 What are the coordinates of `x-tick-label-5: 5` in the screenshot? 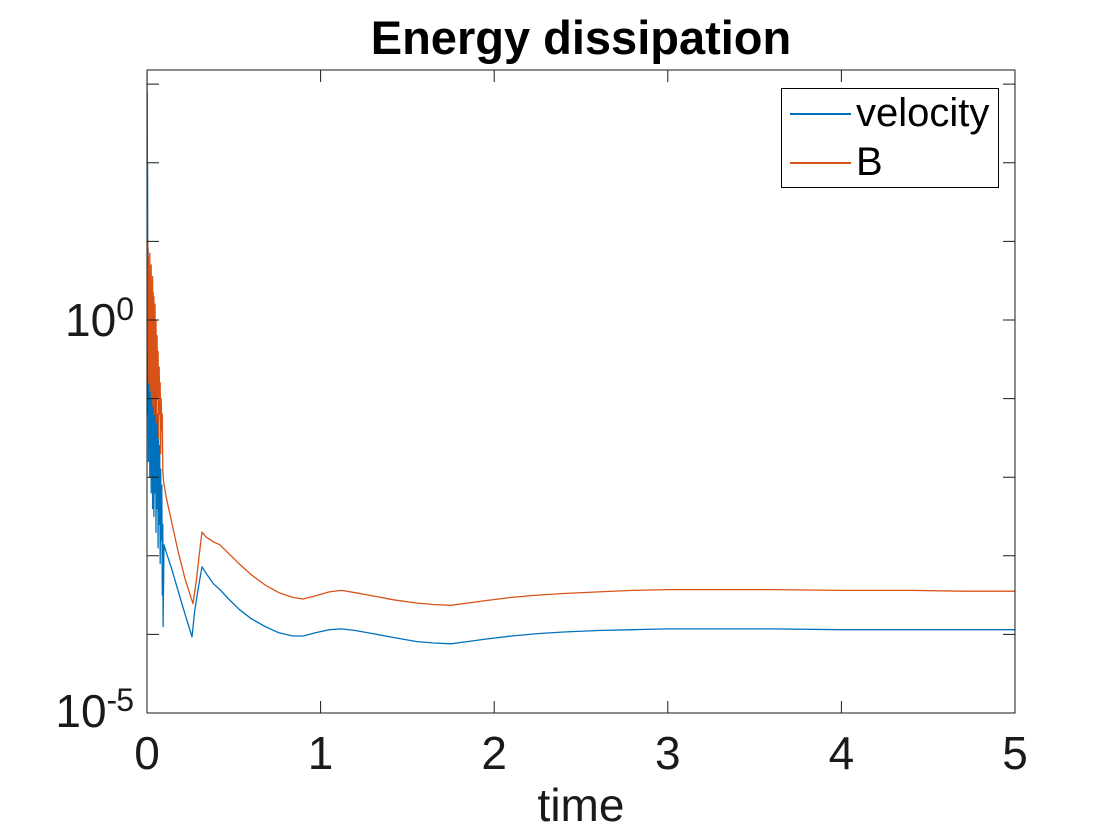 It's located at (1015, 753).